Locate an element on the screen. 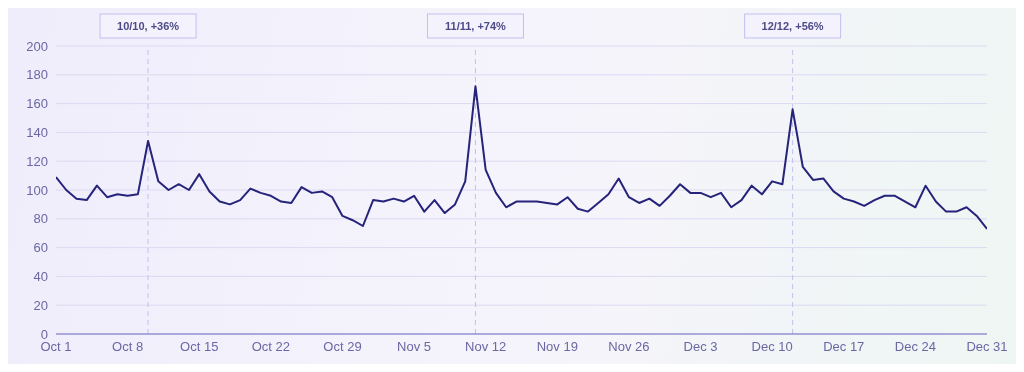 The width and height of the screenshot is (1024, 372). x-tick-label: Dec 3 is located at coordinates (700, 347).